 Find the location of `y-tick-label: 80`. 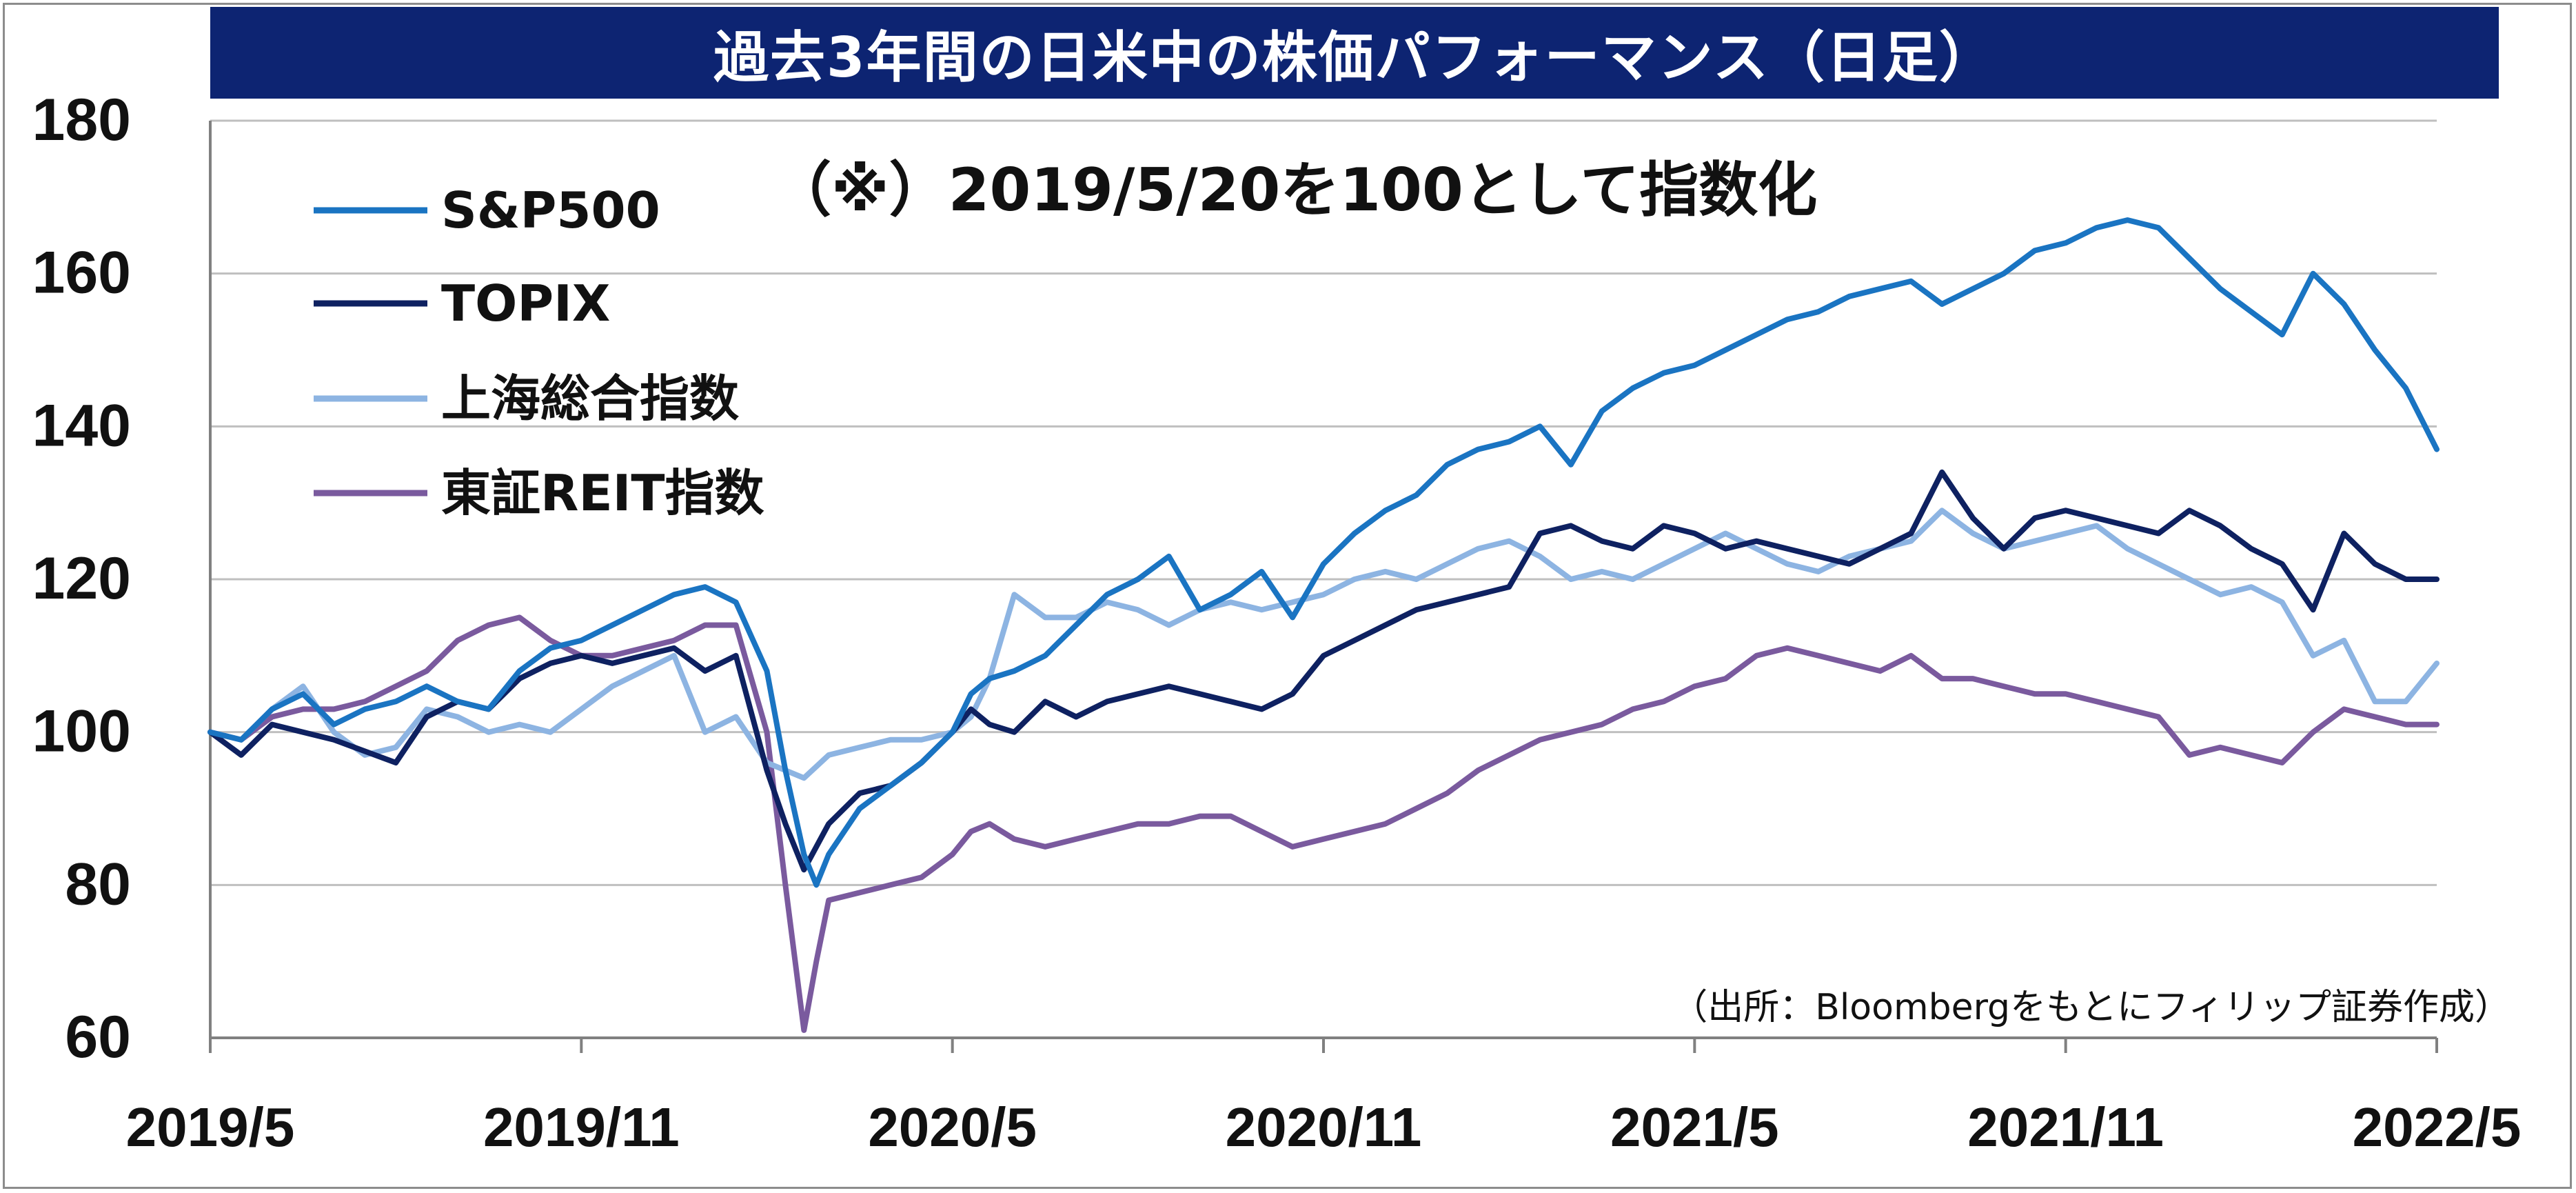

y-tick-label: 80 is located at coordinates (98, 884).